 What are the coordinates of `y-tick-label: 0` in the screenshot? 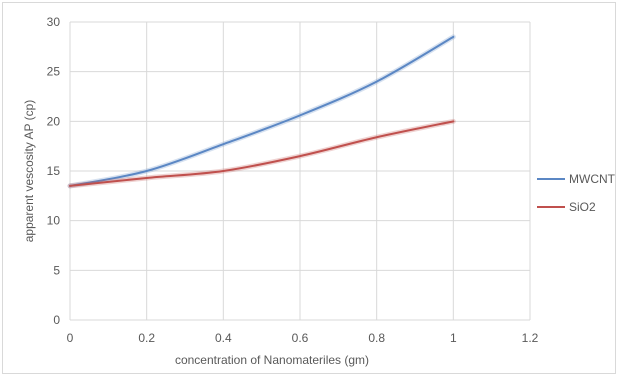 It's located at (56, 320).